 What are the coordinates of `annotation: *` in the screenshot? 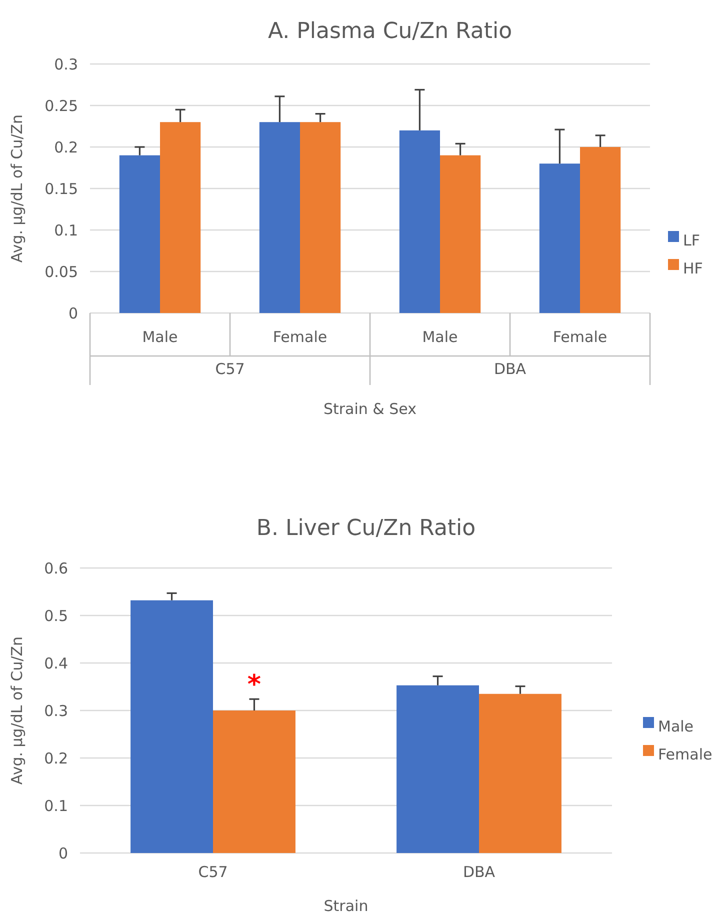 It's located at (254, 685).